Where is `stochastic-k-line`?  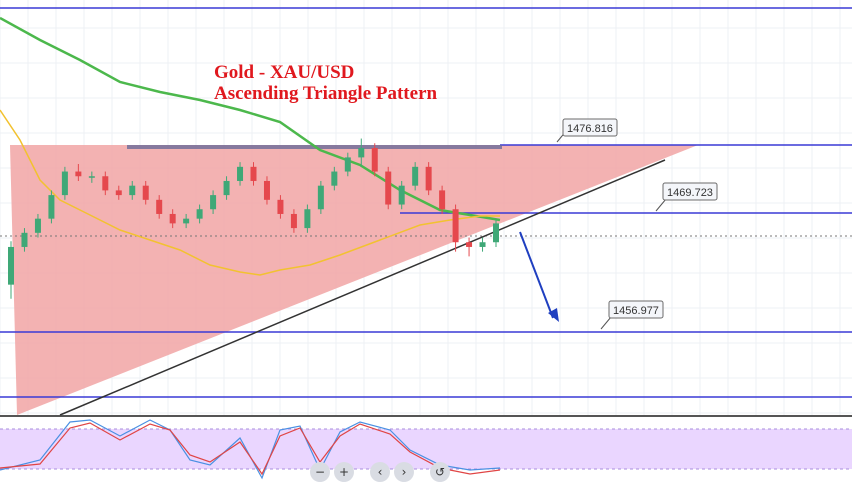 stochastic-k-line is located at coordinates (250, 449).